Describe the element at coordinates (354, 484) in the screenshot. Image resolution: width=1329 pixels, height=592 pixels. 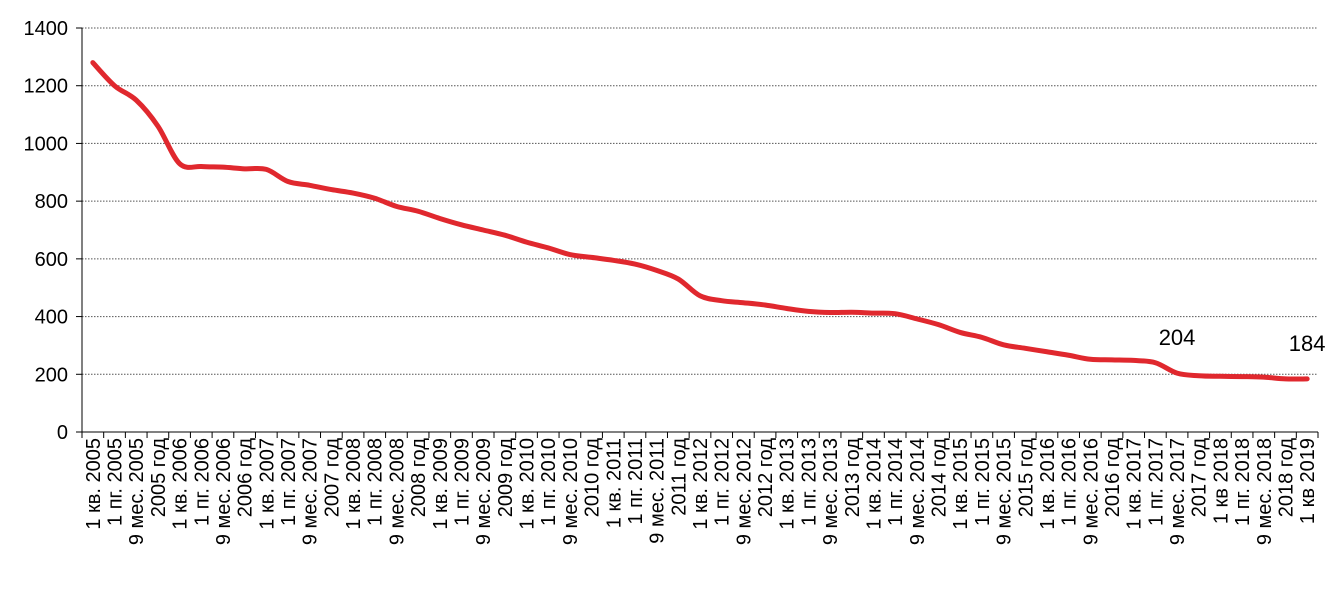
I see `x-tick-label: 1 кв. 2008` at that location.